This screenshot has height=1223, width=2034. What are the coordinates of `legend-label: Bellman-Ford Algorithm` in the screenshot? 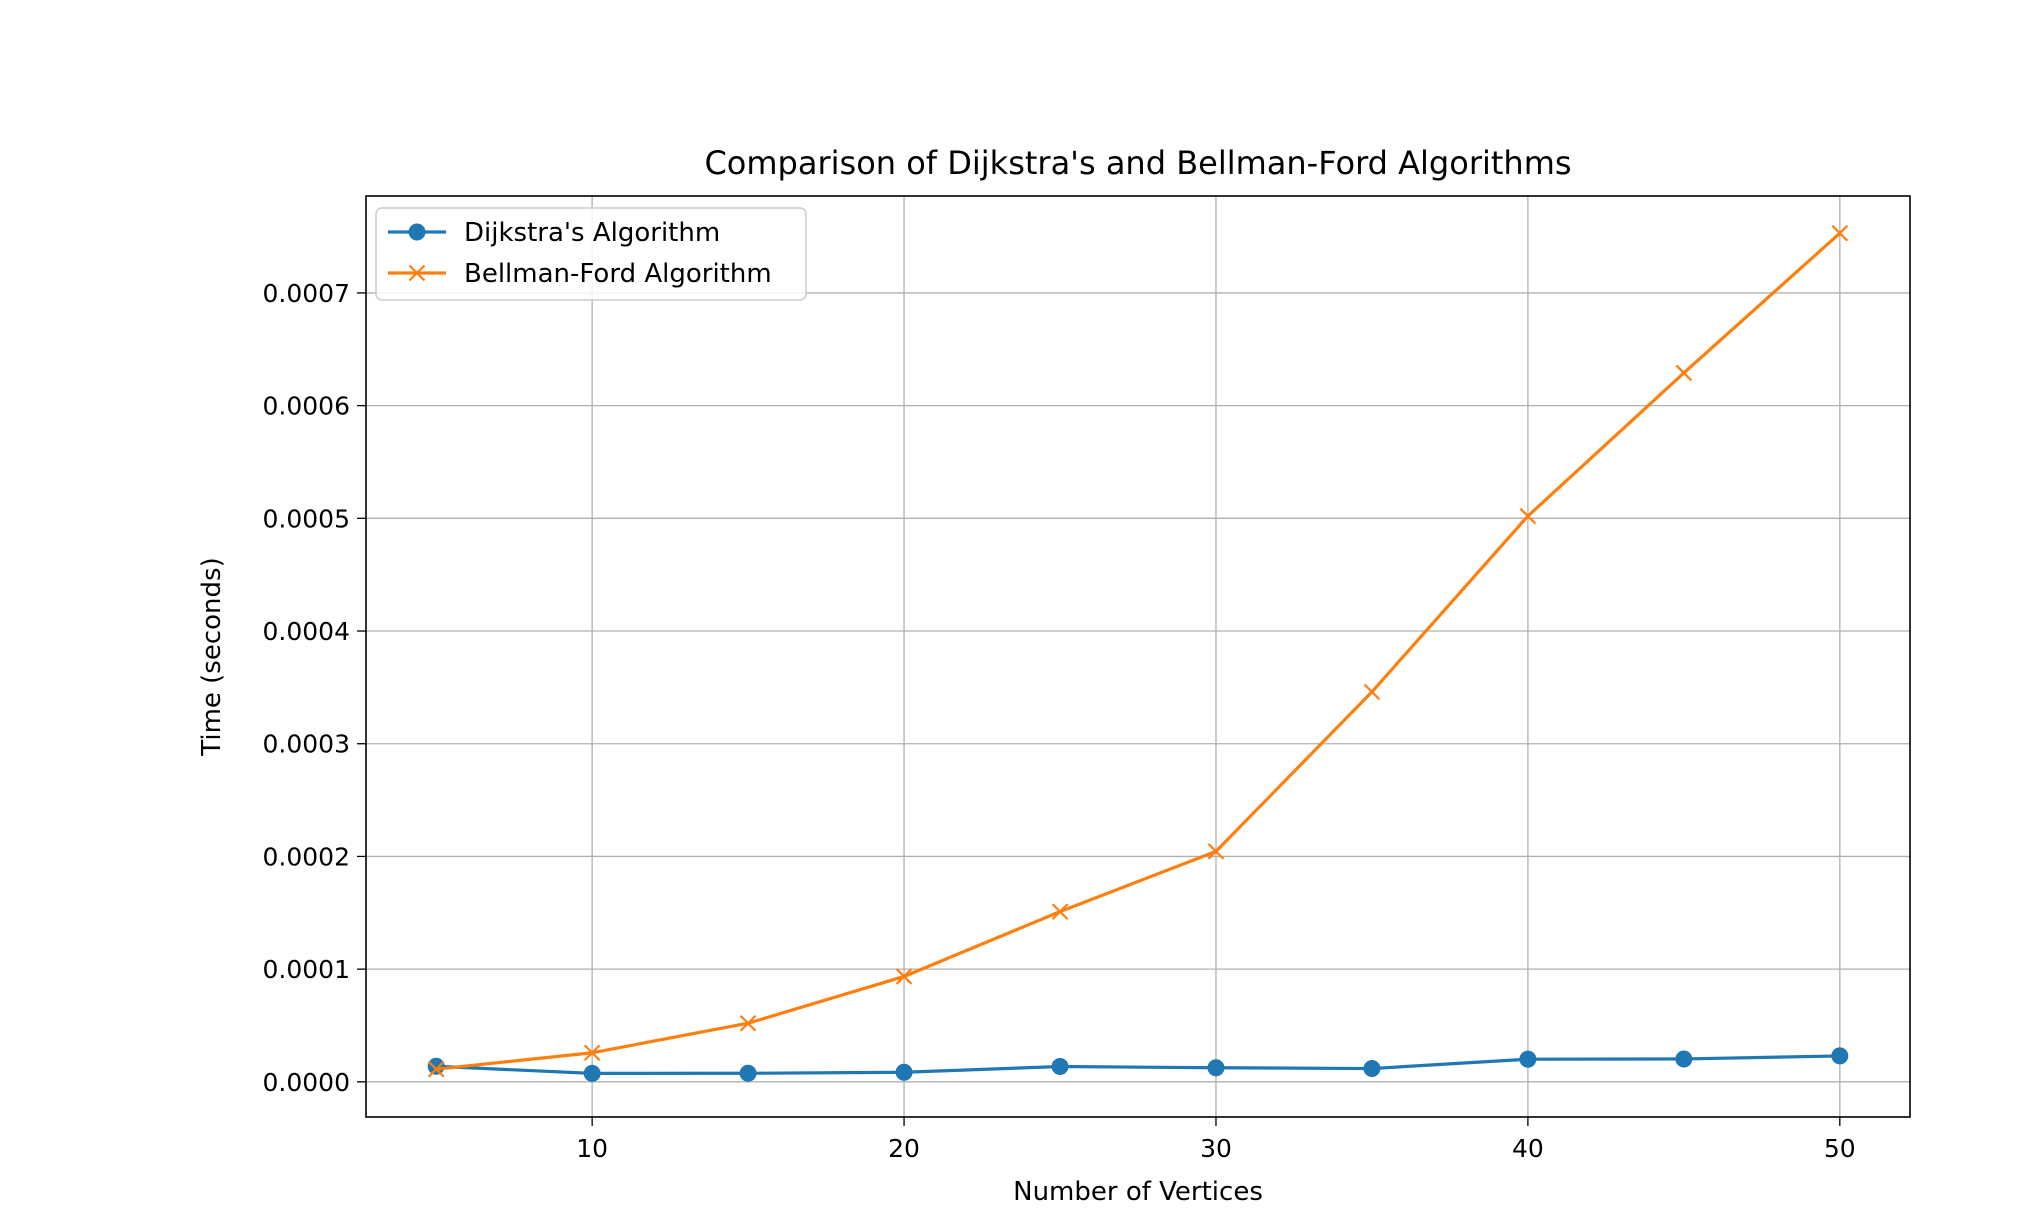 It's located at (618, 274).